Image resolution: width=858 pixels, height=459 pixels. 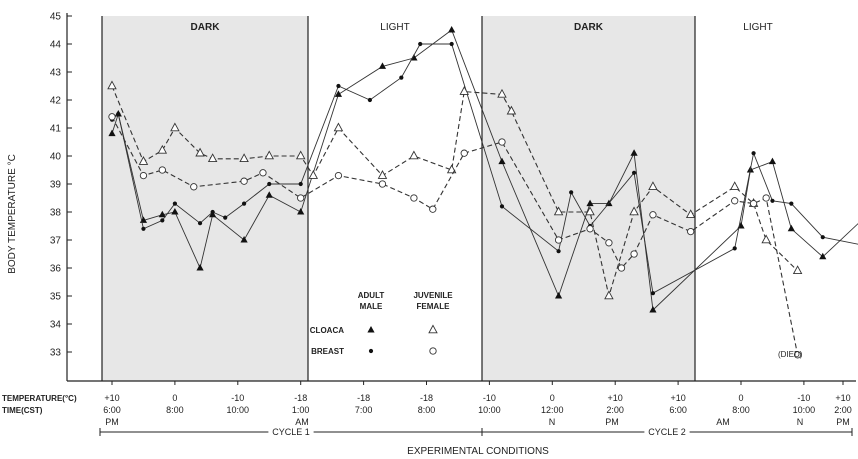 I want to click on y-tick-label: 40, so click(x=56, y=157).